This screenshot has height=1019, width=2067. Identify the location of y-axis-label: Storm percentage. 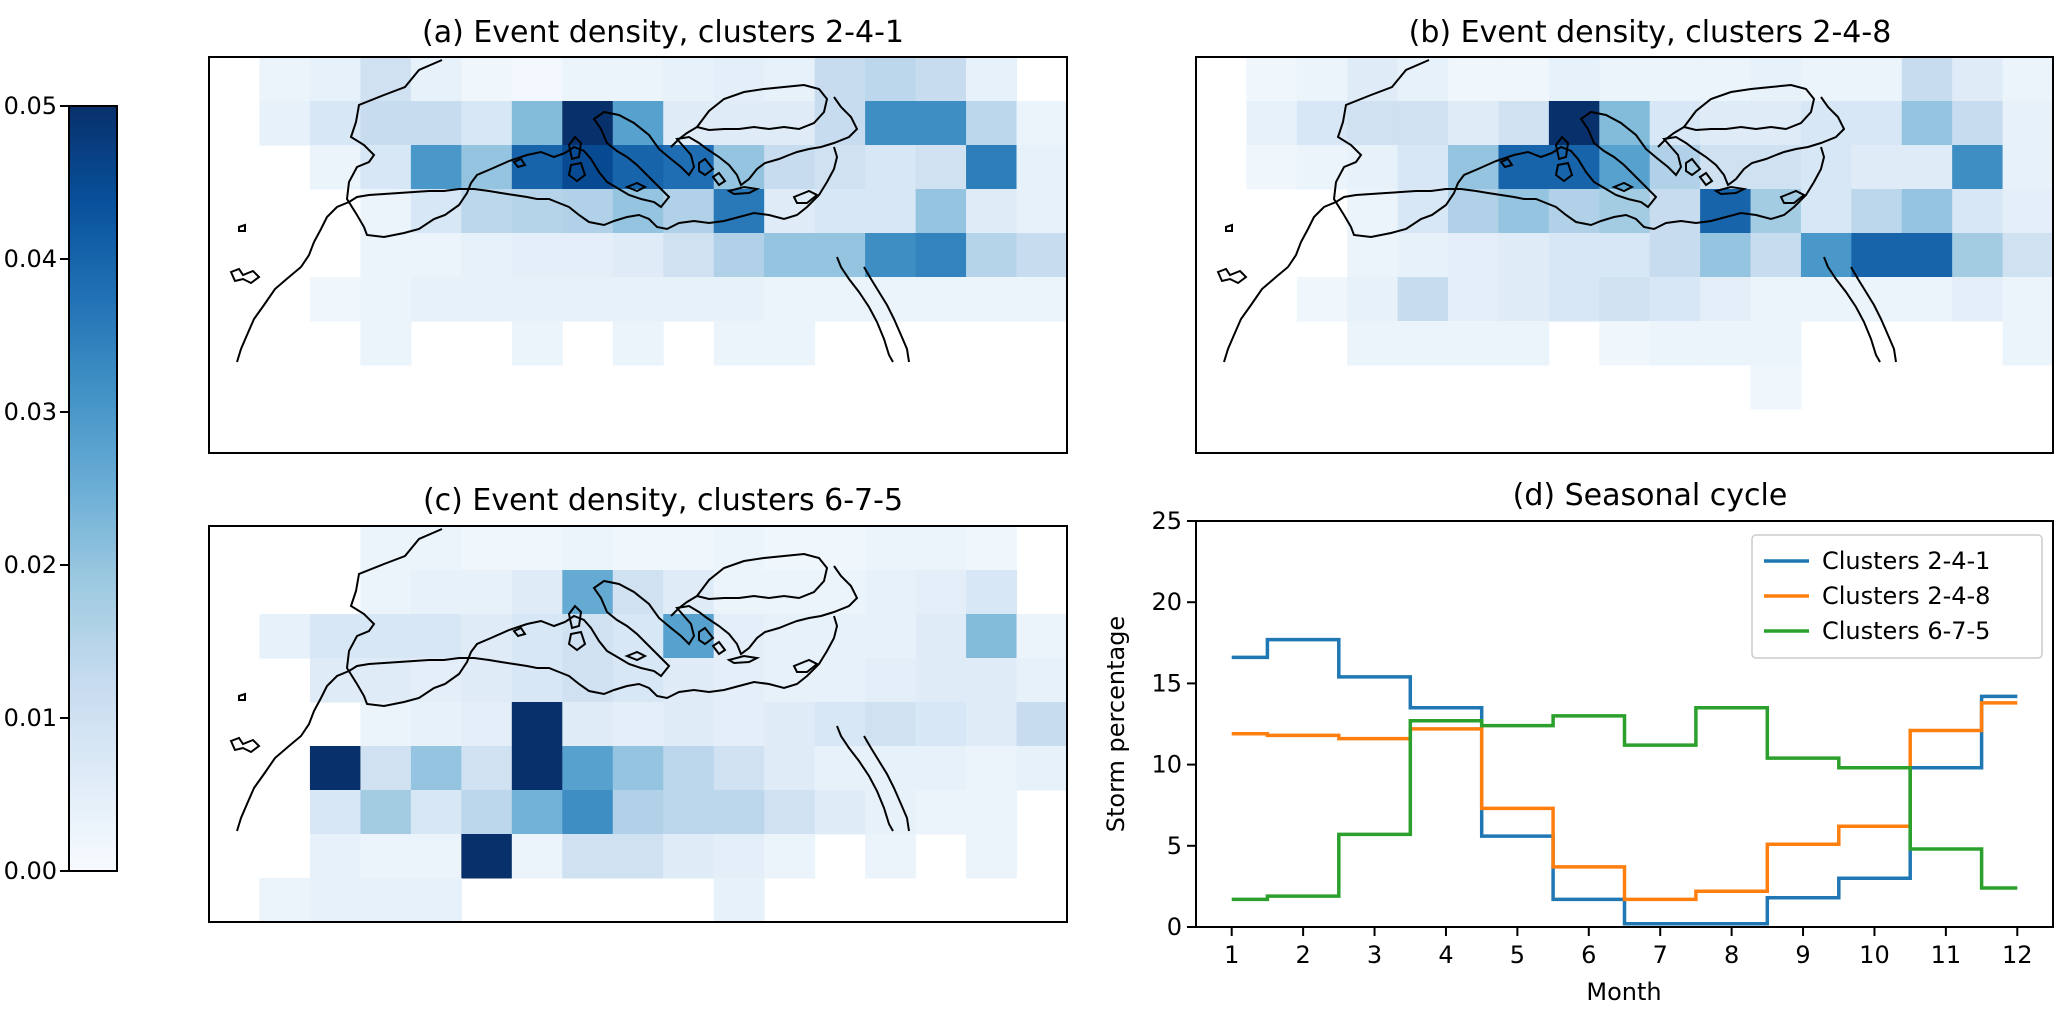
(1116, 724).